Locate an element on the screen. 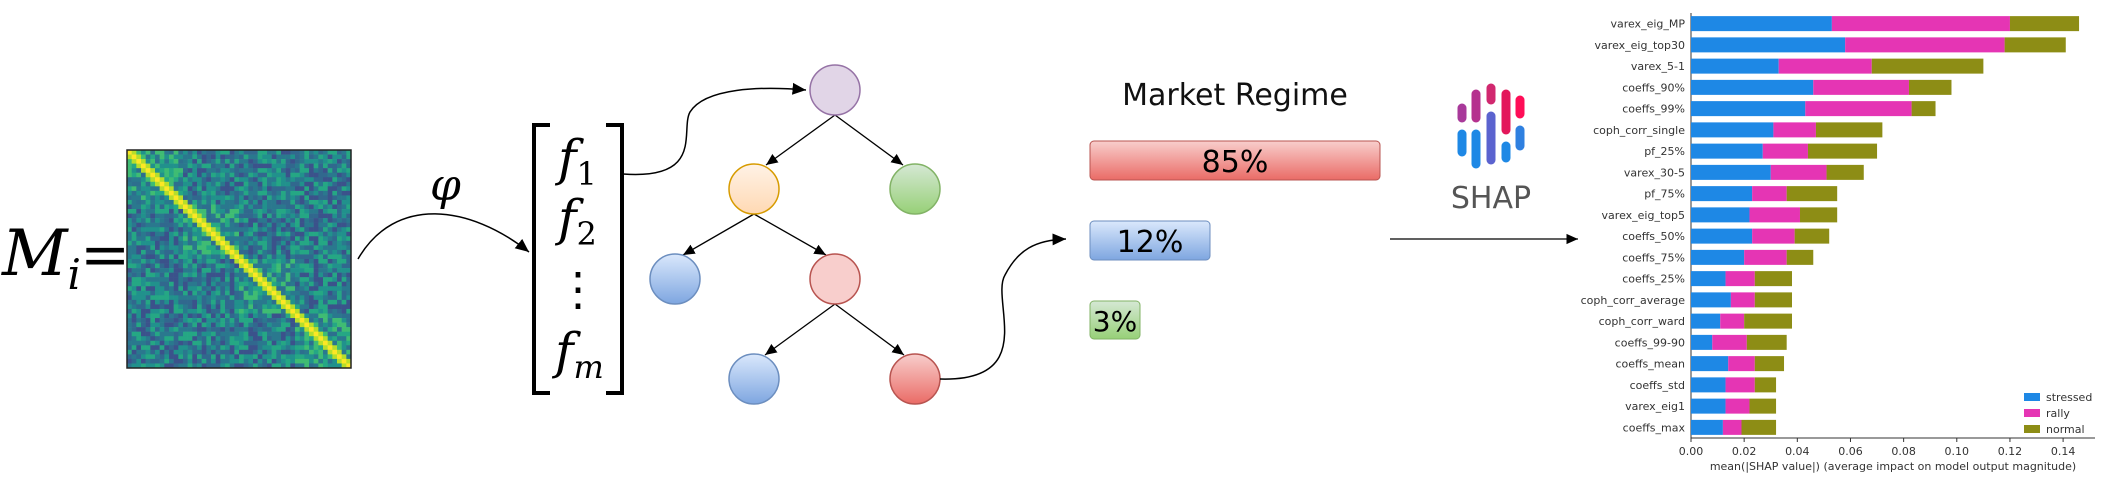  tree-node is located at coordinates (915, 189).